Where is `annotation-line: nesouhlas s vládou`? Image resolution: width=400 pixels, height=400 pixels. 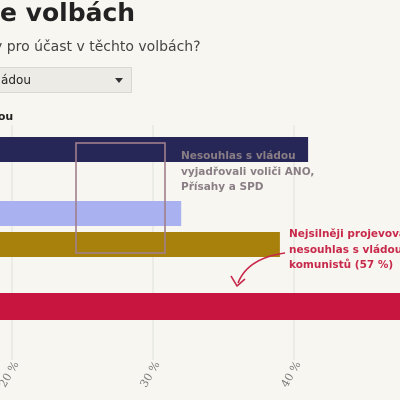
annotation-line: nesouhlas s vládou is located at coordinates (344, 249).